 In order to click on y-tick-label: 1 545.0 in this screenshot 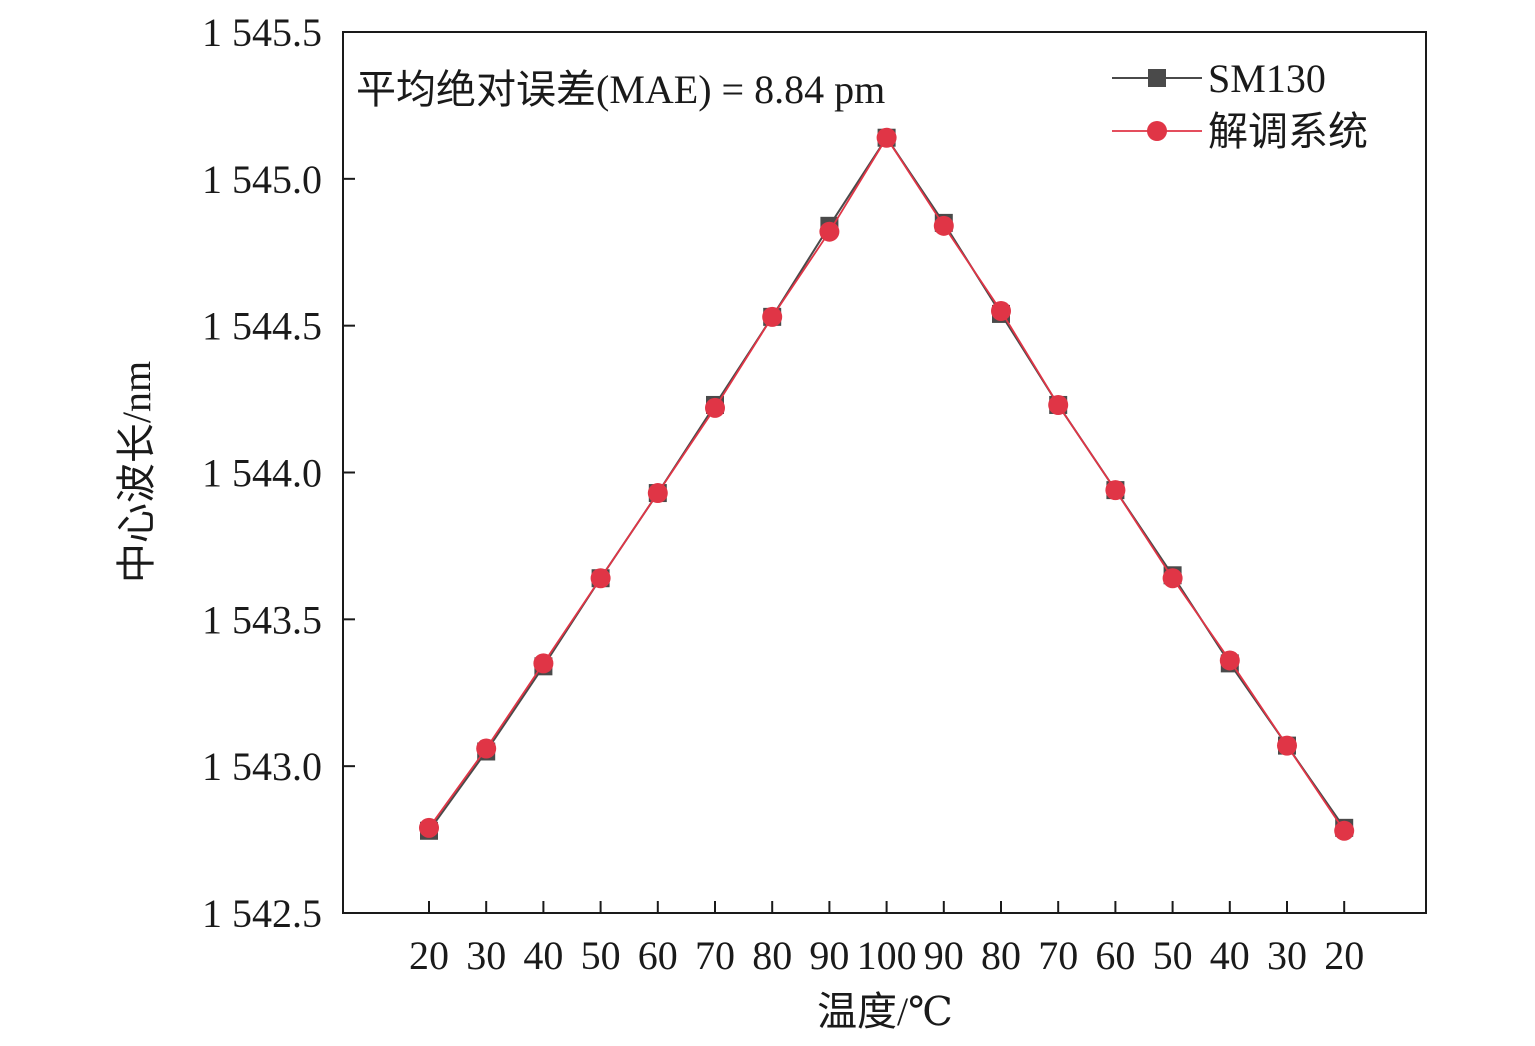, I will do `click(262, 179)`.